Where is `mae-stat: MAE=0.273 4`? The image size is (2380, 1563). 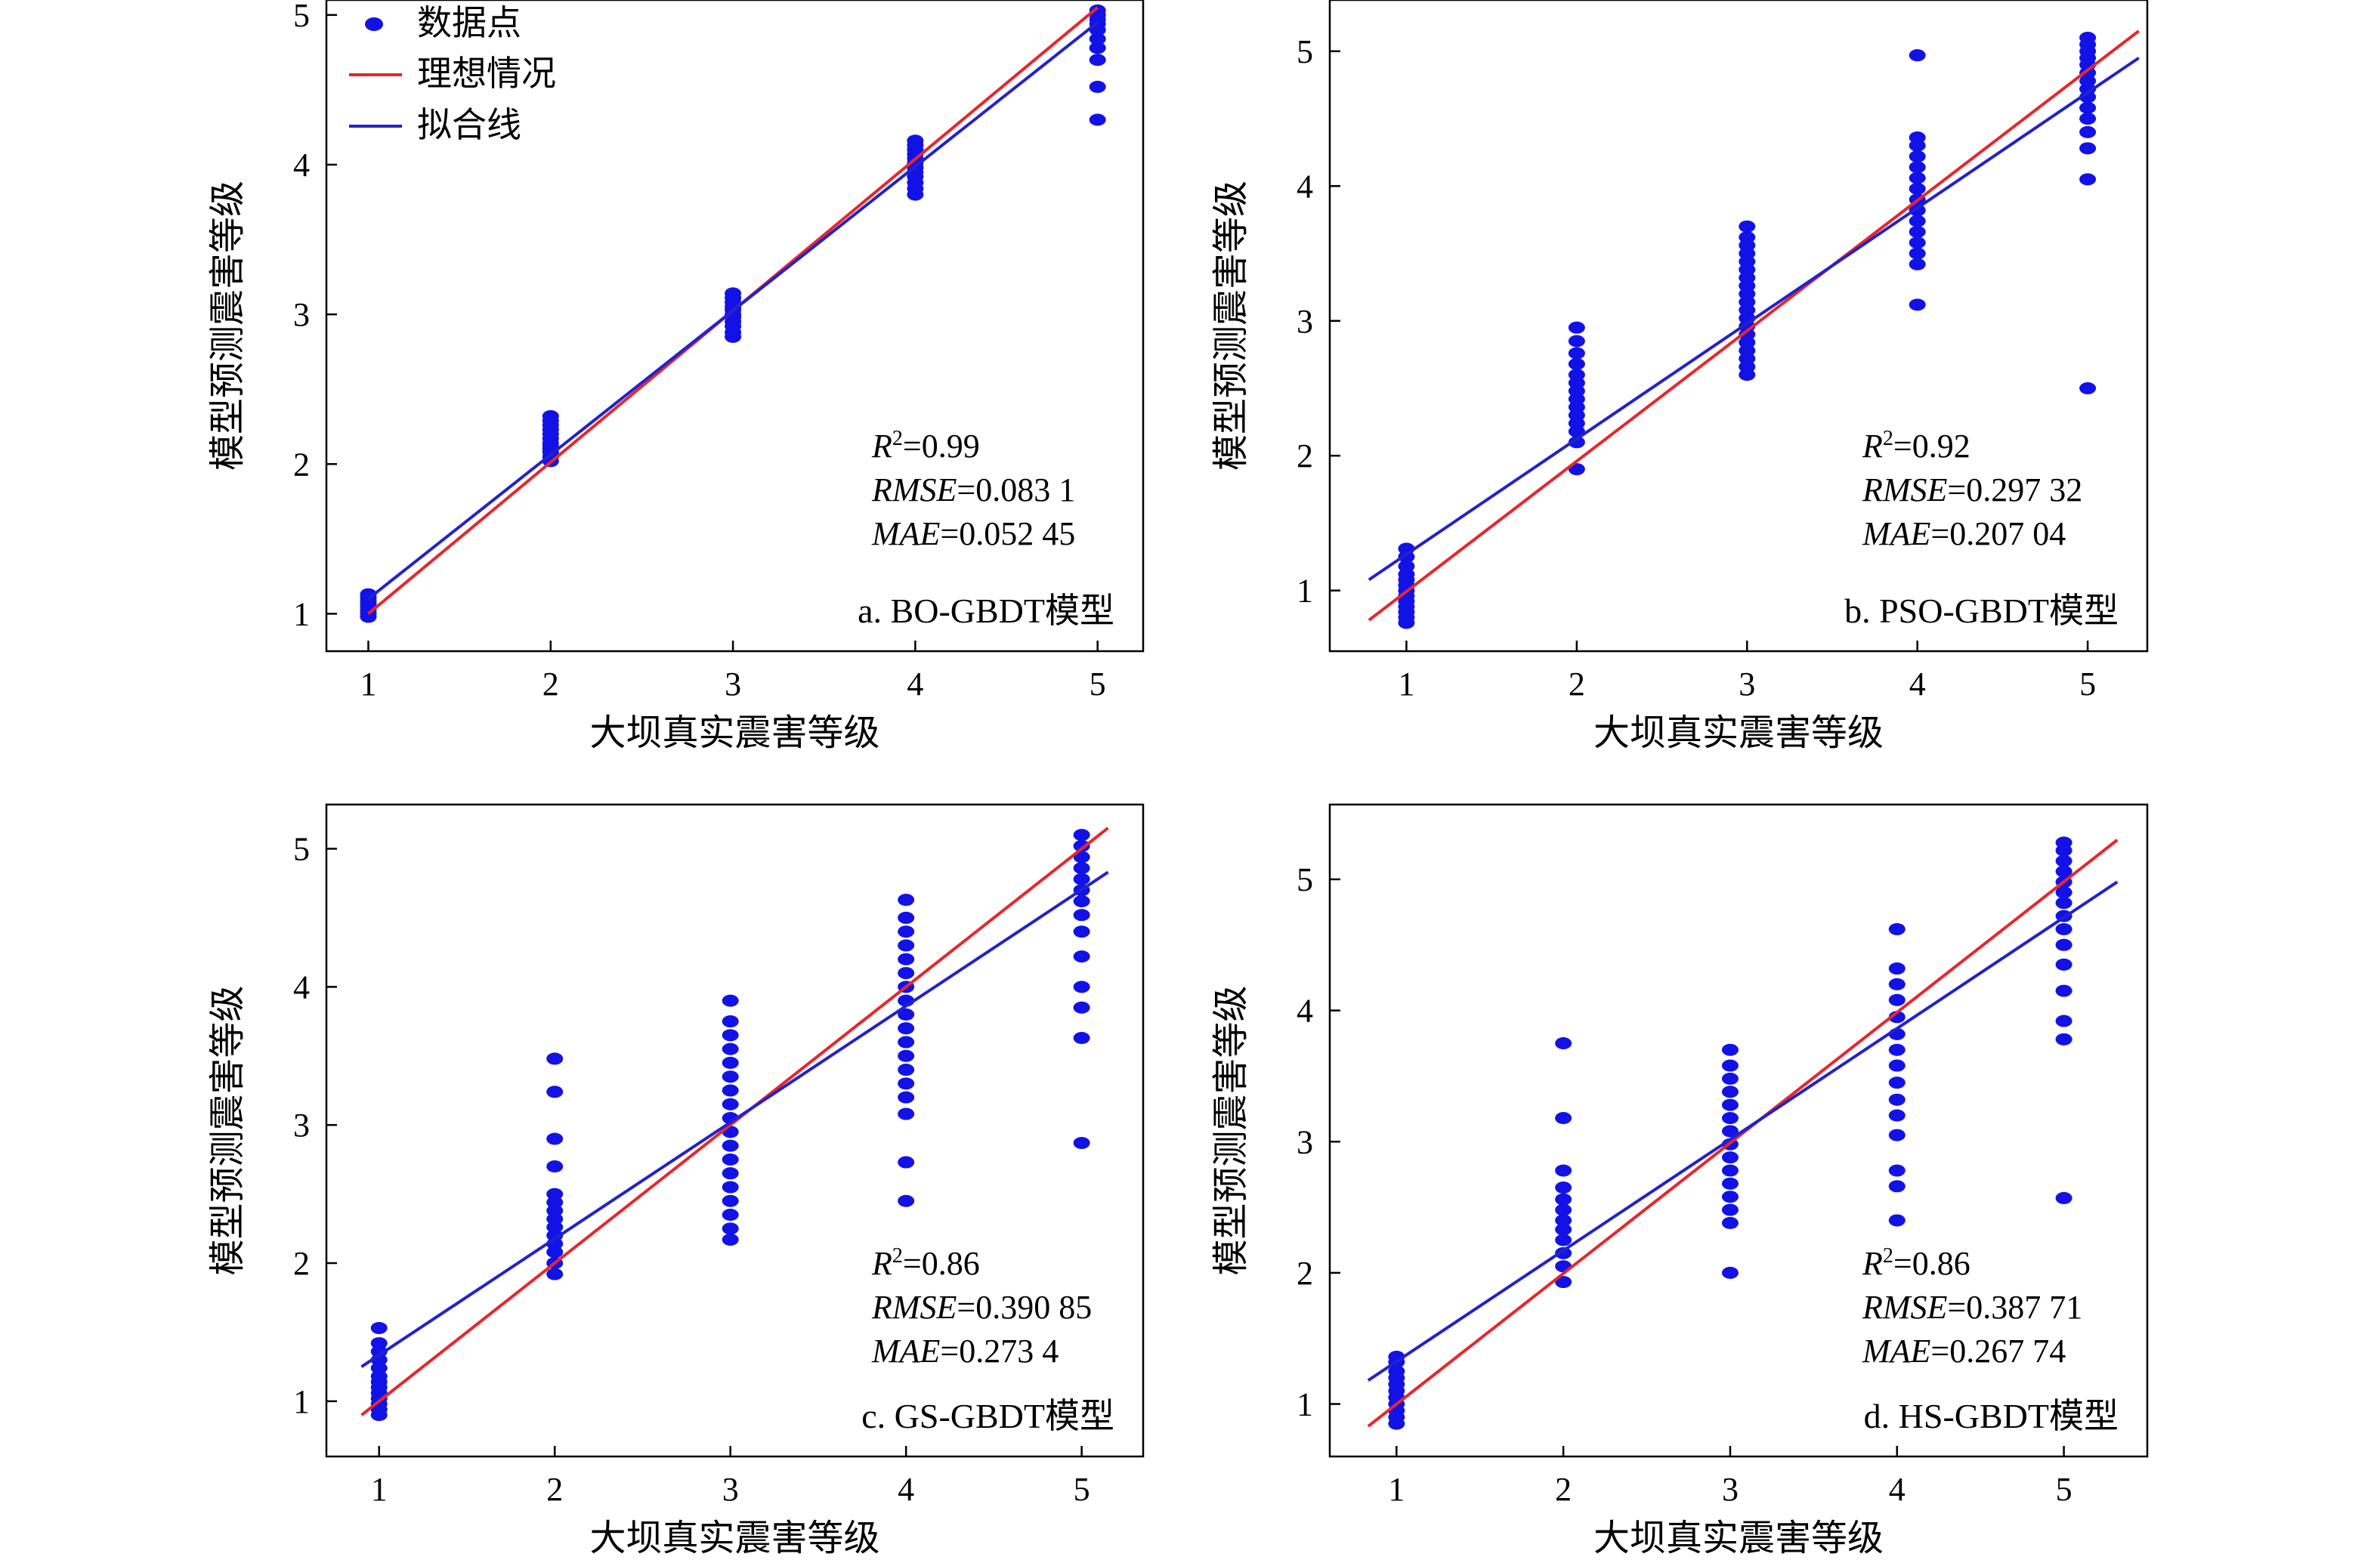
mae-stat: MAE=0.273 4 is located at coordinates (965, 1351).